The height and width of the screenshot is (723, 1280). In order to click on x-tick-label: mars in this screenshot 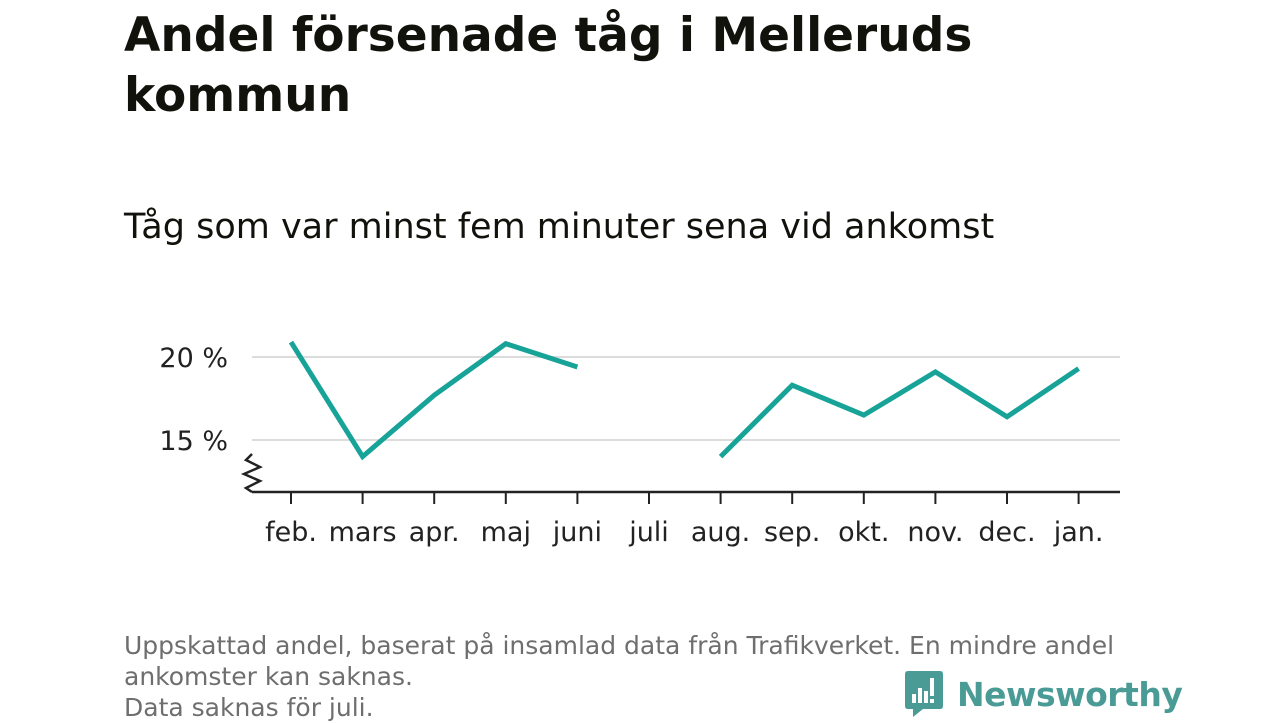, I will do `click(363, 532)`.